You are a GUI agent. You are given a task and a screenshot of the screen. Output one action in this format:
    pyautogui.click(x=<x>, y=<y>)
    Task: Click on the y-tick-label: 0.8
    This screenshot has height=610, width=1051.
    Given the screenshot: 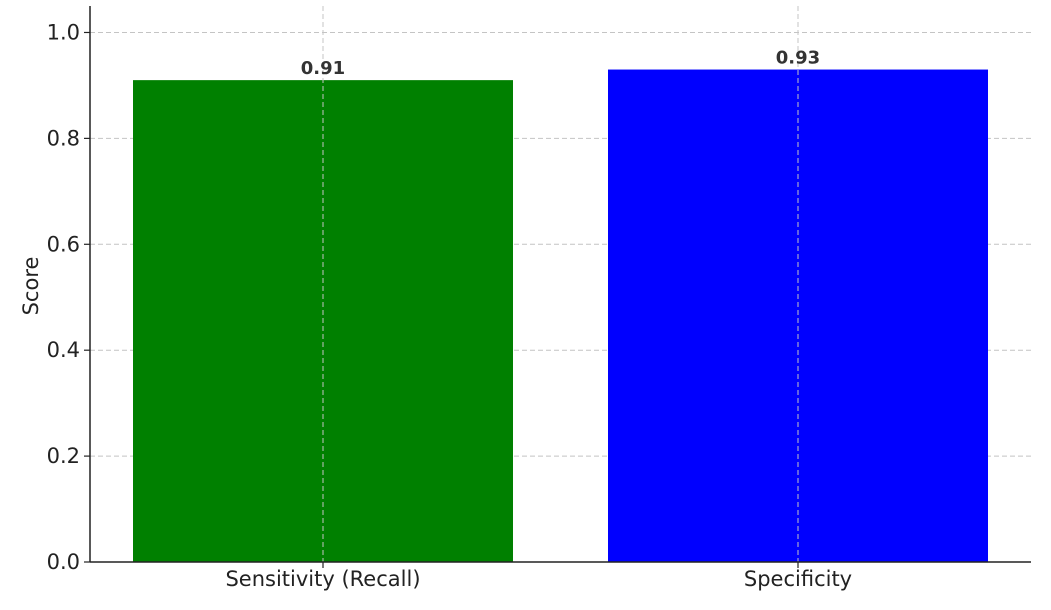 What is the action you would take?
    pyautogui.click(x=63, y=138)
    